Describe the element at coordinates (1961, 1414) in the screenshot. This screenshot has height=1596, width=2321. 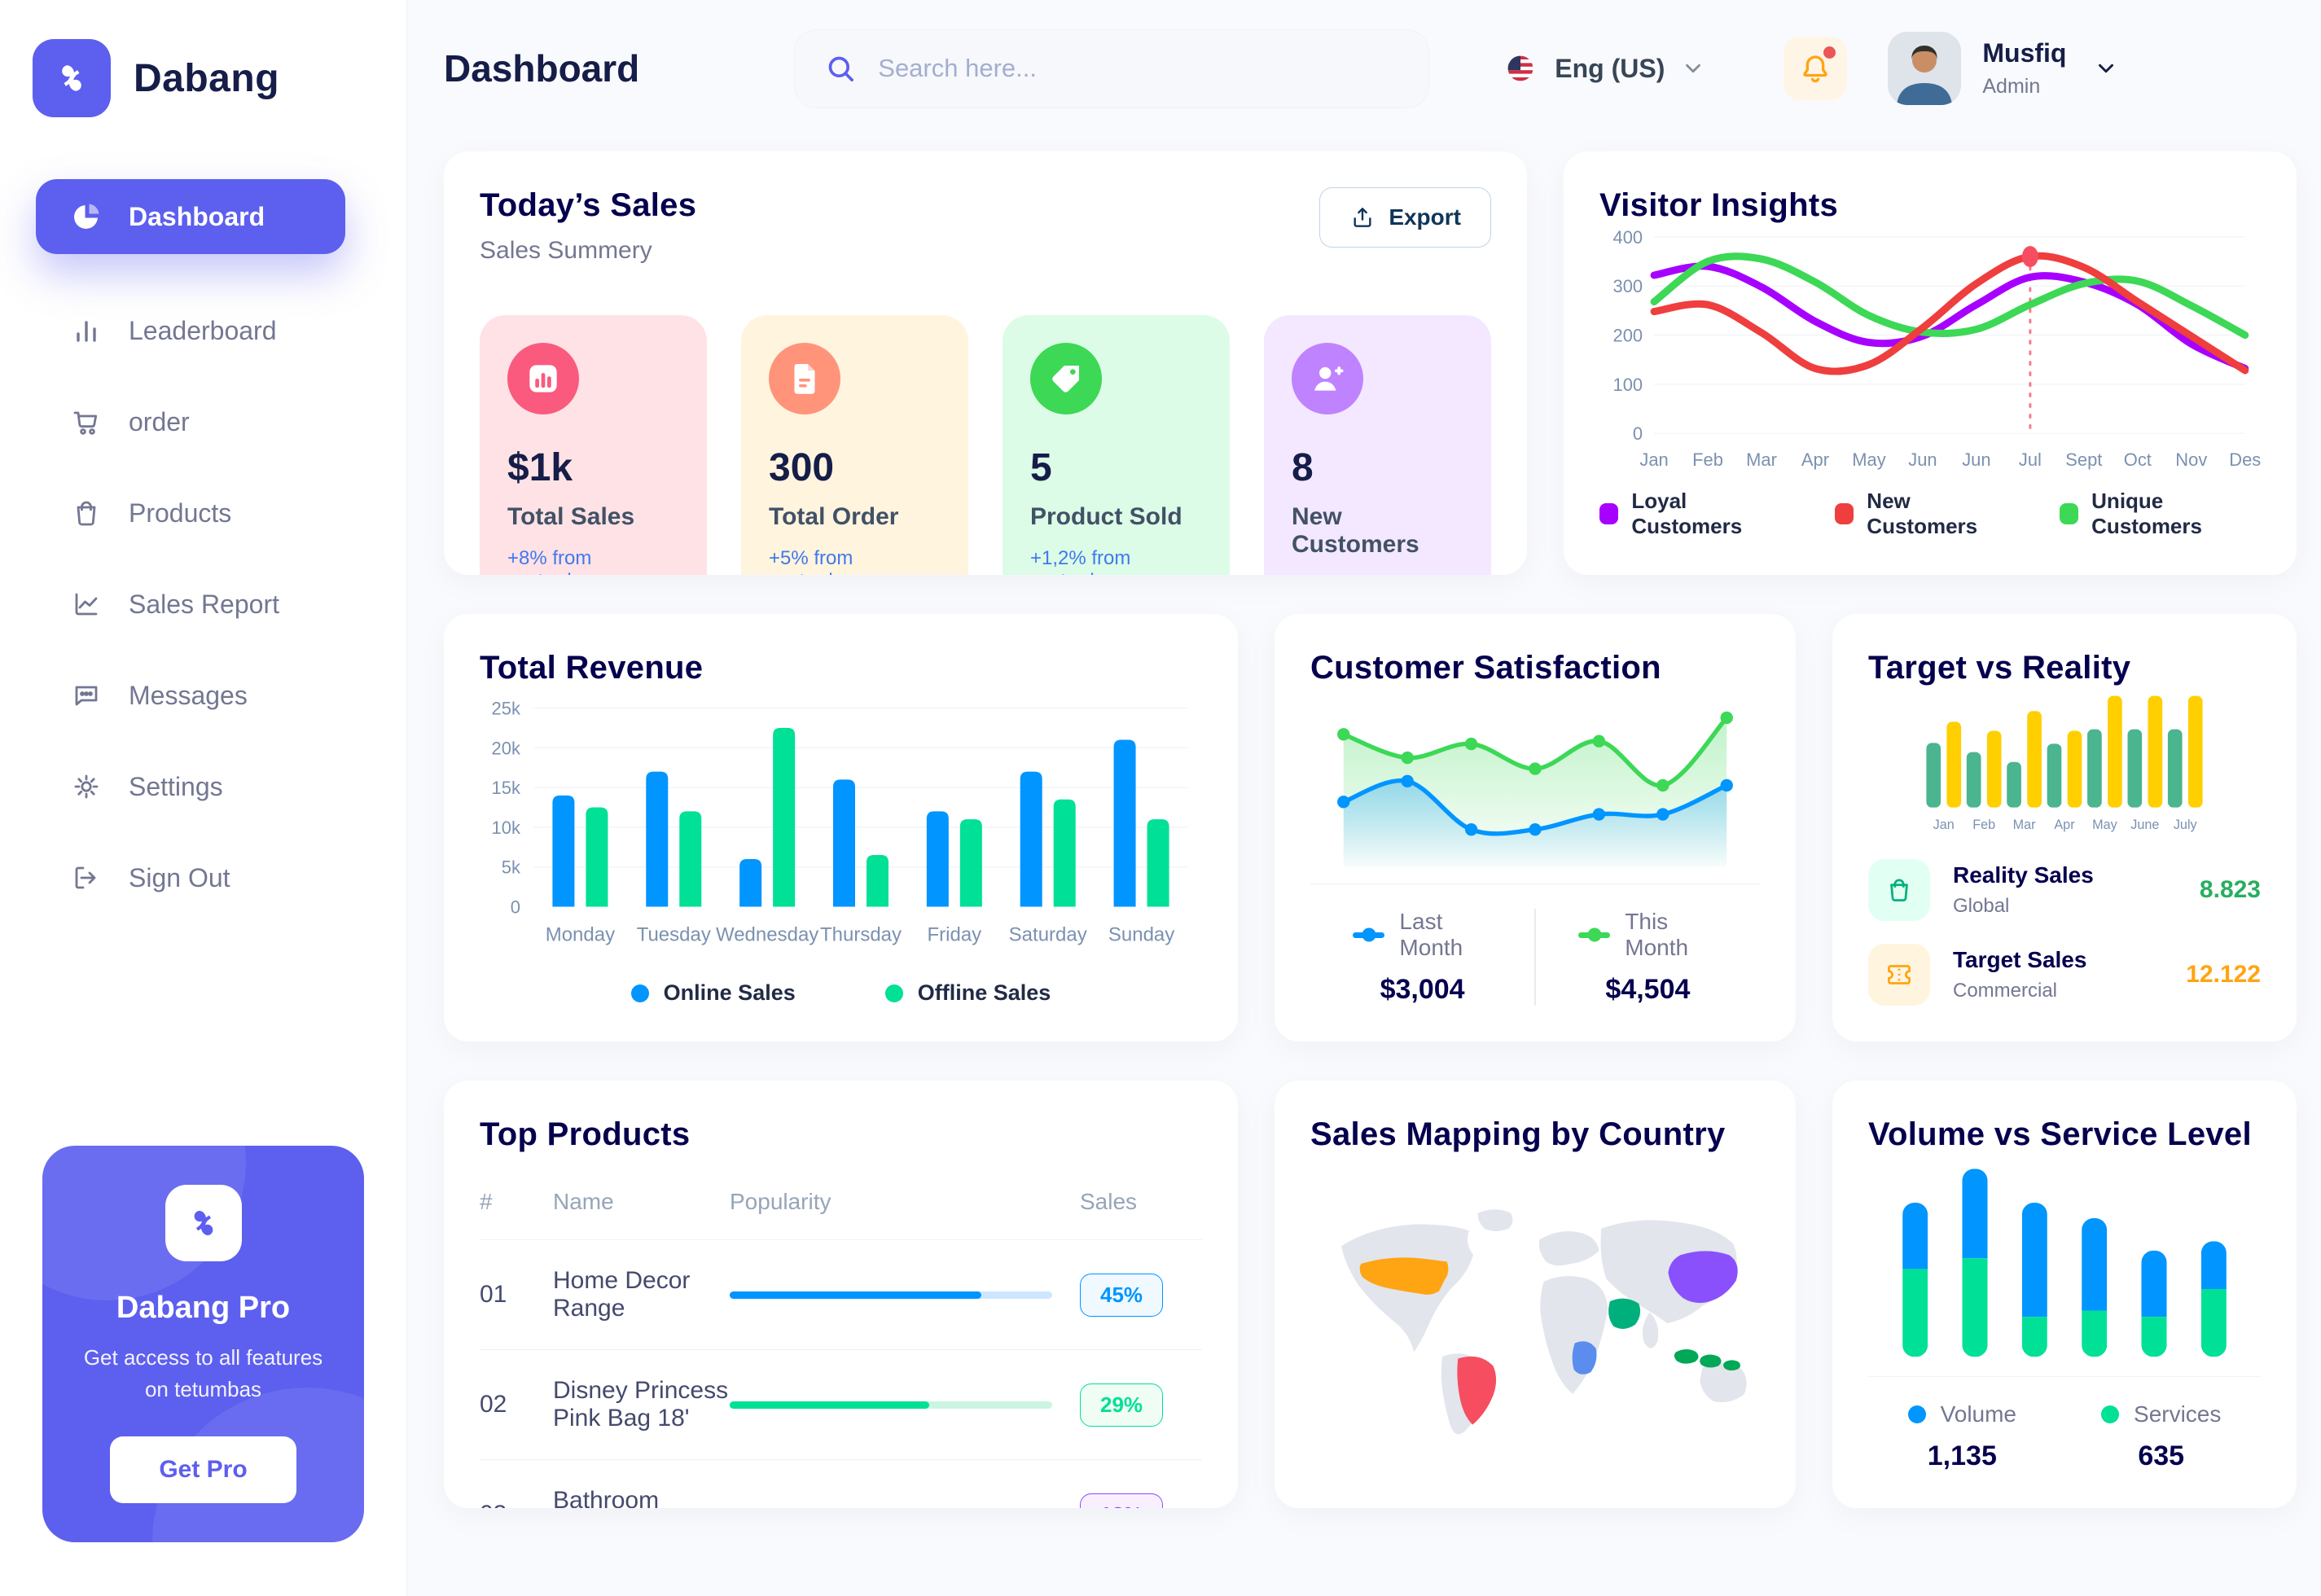
I see `legend-row: Volume` at that location.